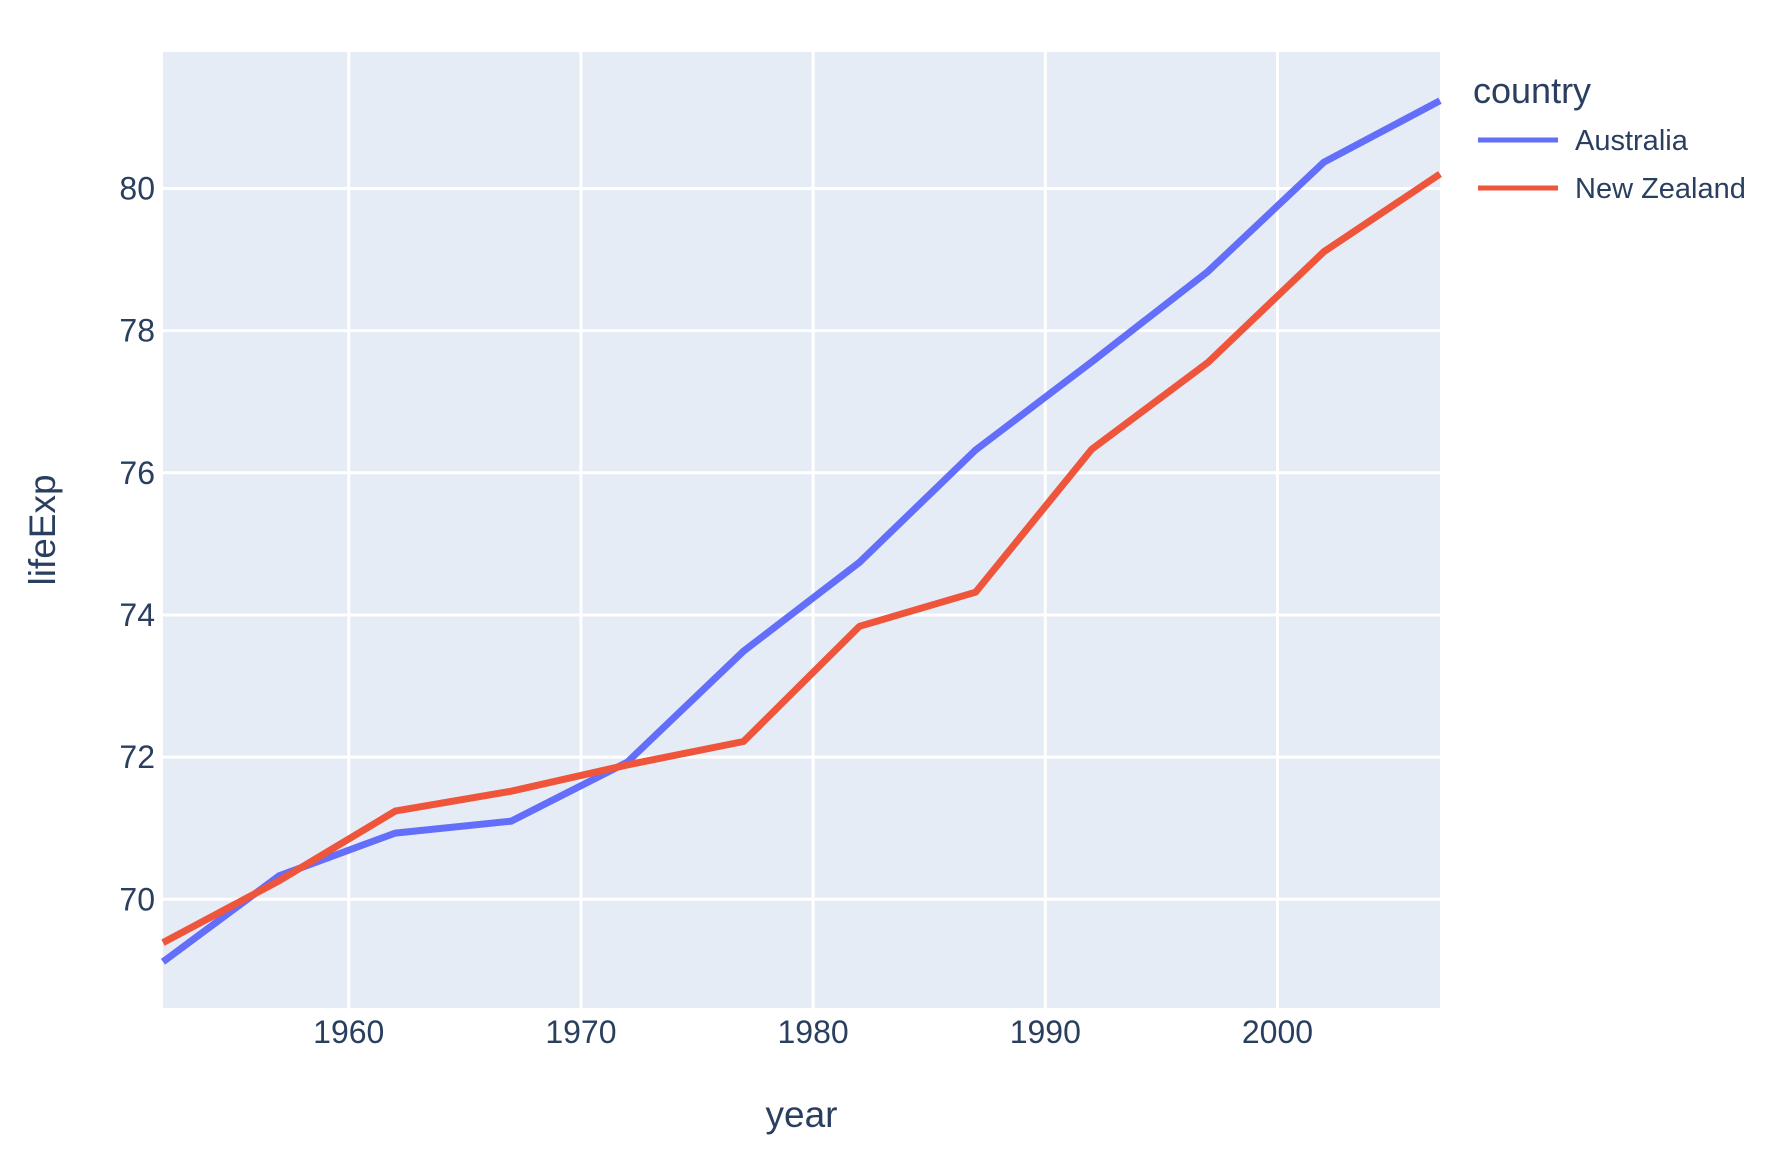 Image resolution: width=1781 pixels, height=1168 pixels. I want to click on legend: country Australia New Zealand, so click(1609, 137).